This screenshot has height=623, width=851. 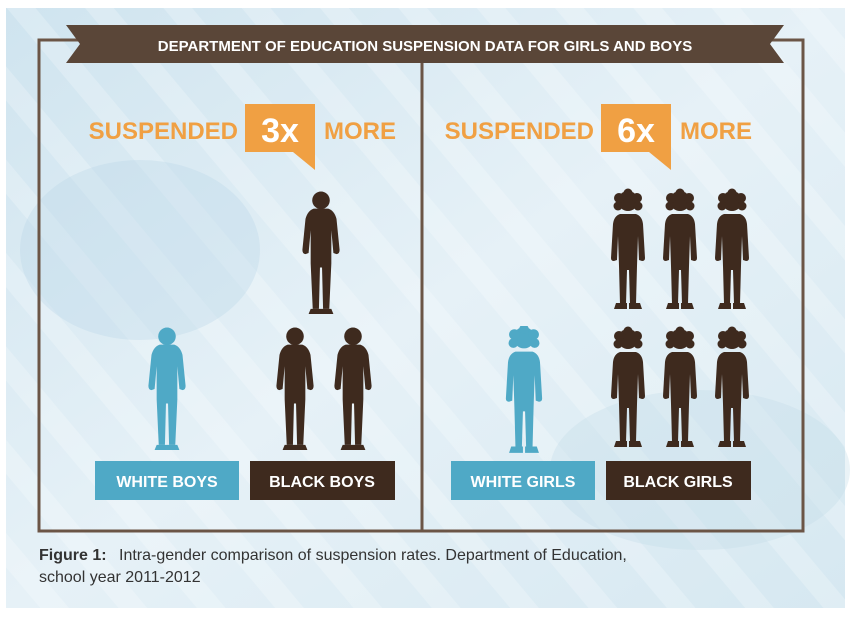 I want to click on boys-callout-prefix: SUSPENDED, so click(x=163, y=131).